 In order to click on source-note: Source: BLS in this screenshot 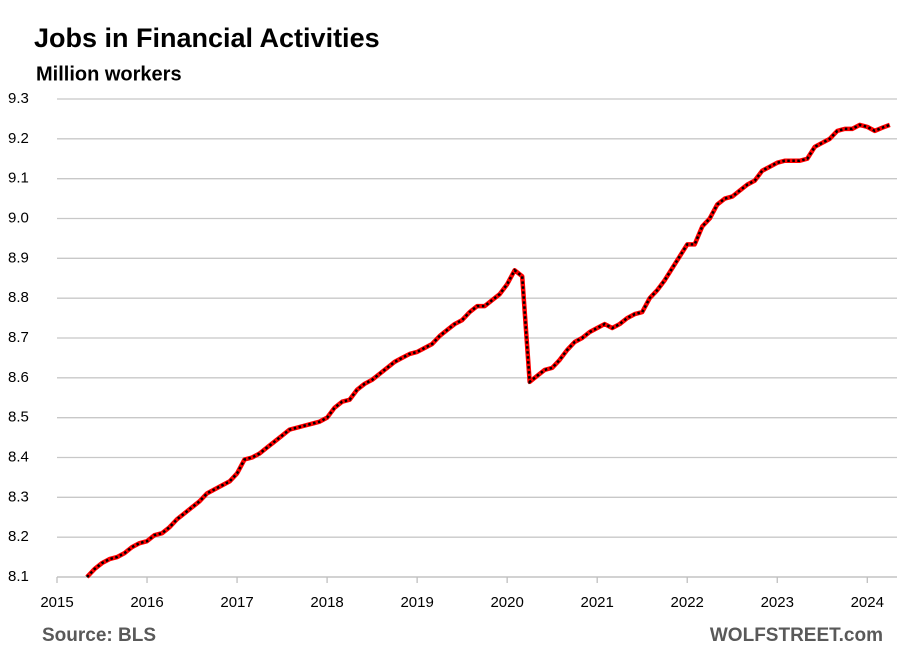, I will do `click(99, 635)`.